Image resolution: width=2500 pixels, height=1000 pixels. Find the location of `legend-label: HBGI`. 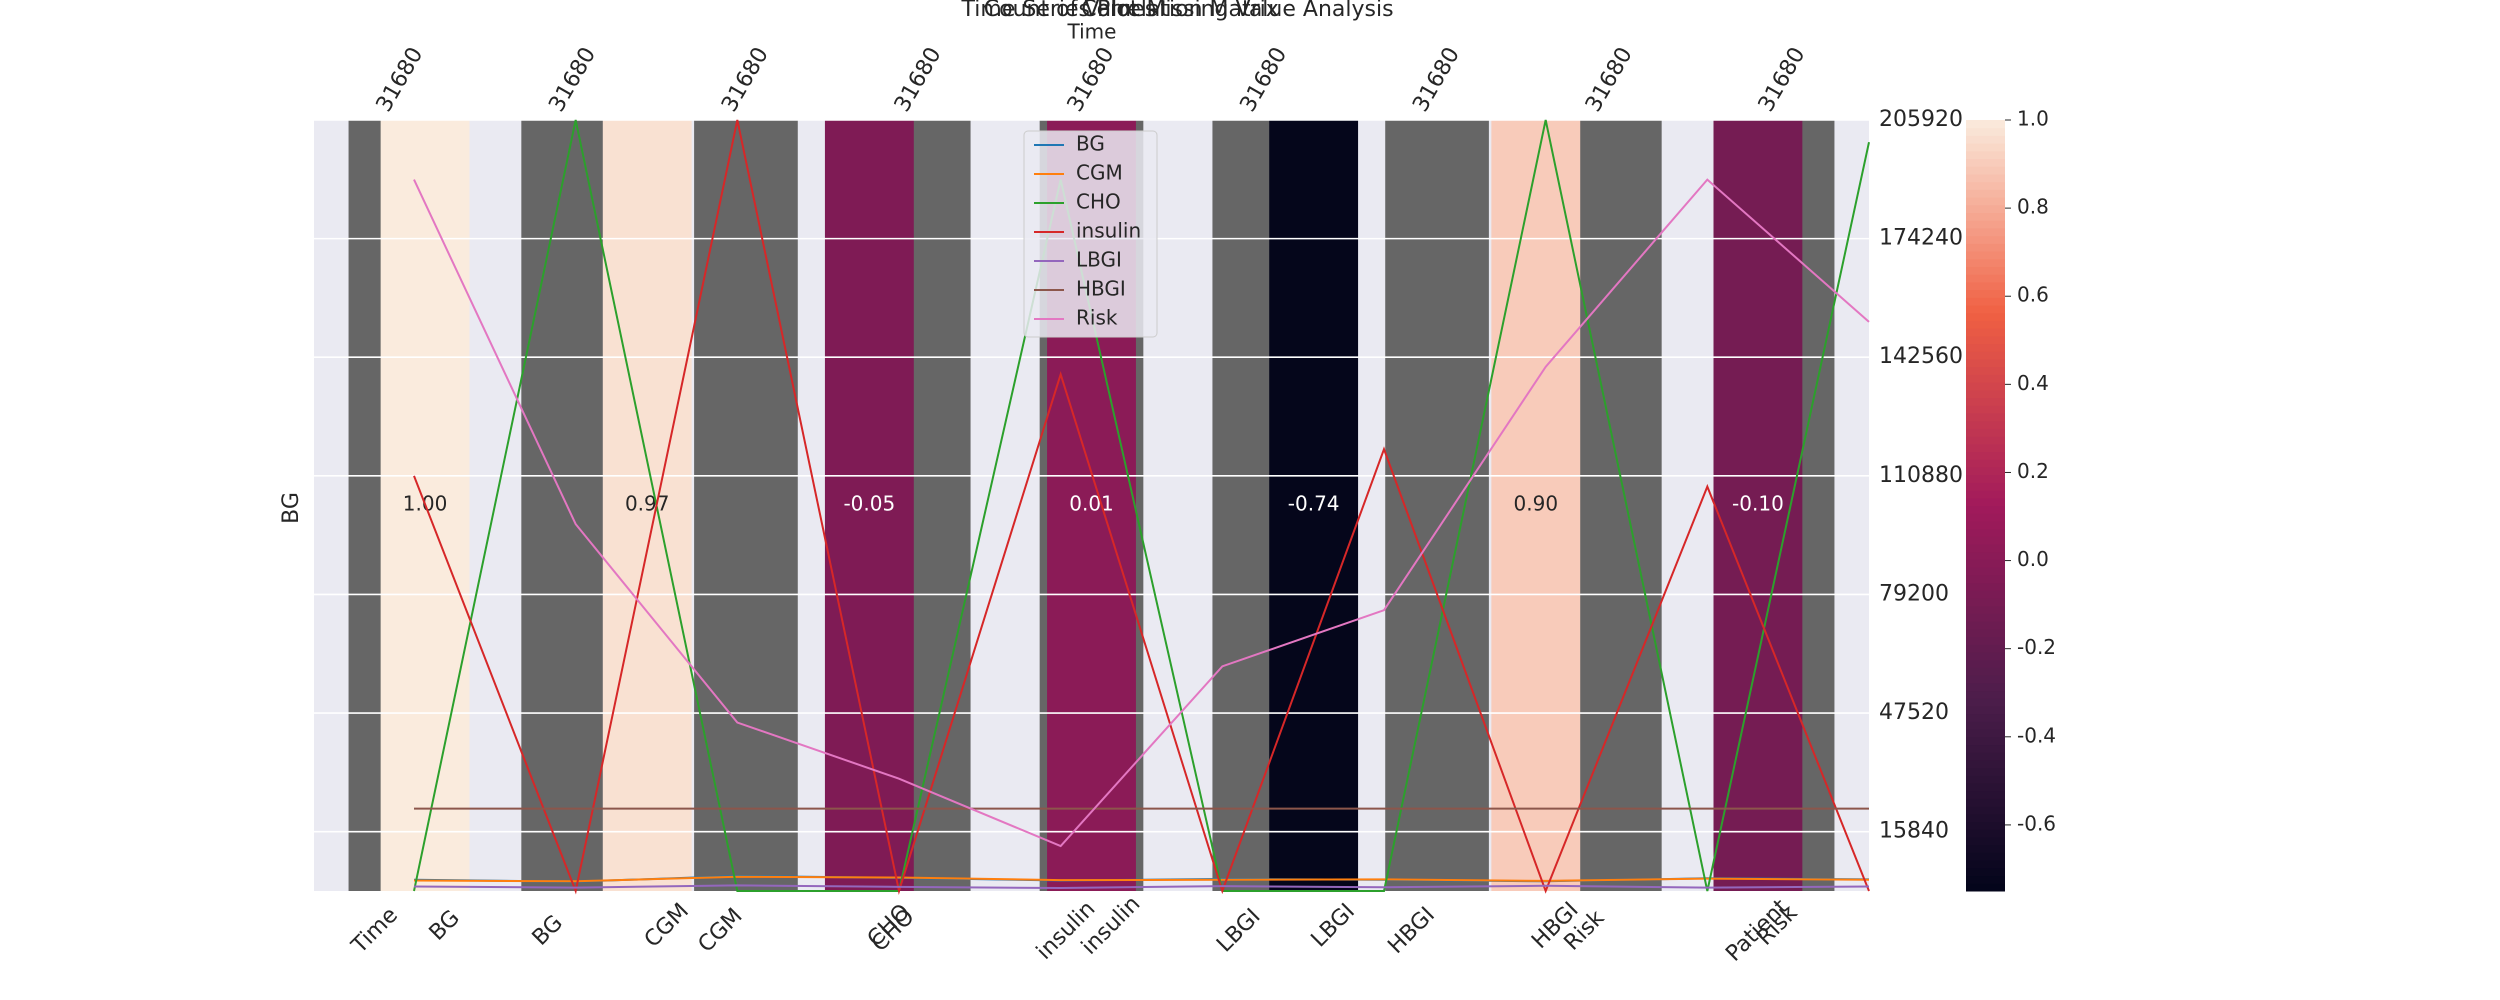

legend-label: HBGI is located at coordinates (1101, 289).